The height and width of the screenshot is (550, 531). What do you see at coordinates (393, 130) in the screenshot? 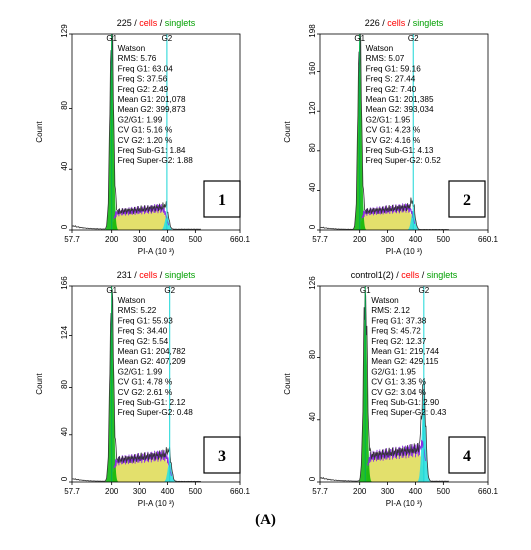
I see `stats-line: CV G1: 4.23 %` at bounding box center [393, 130].